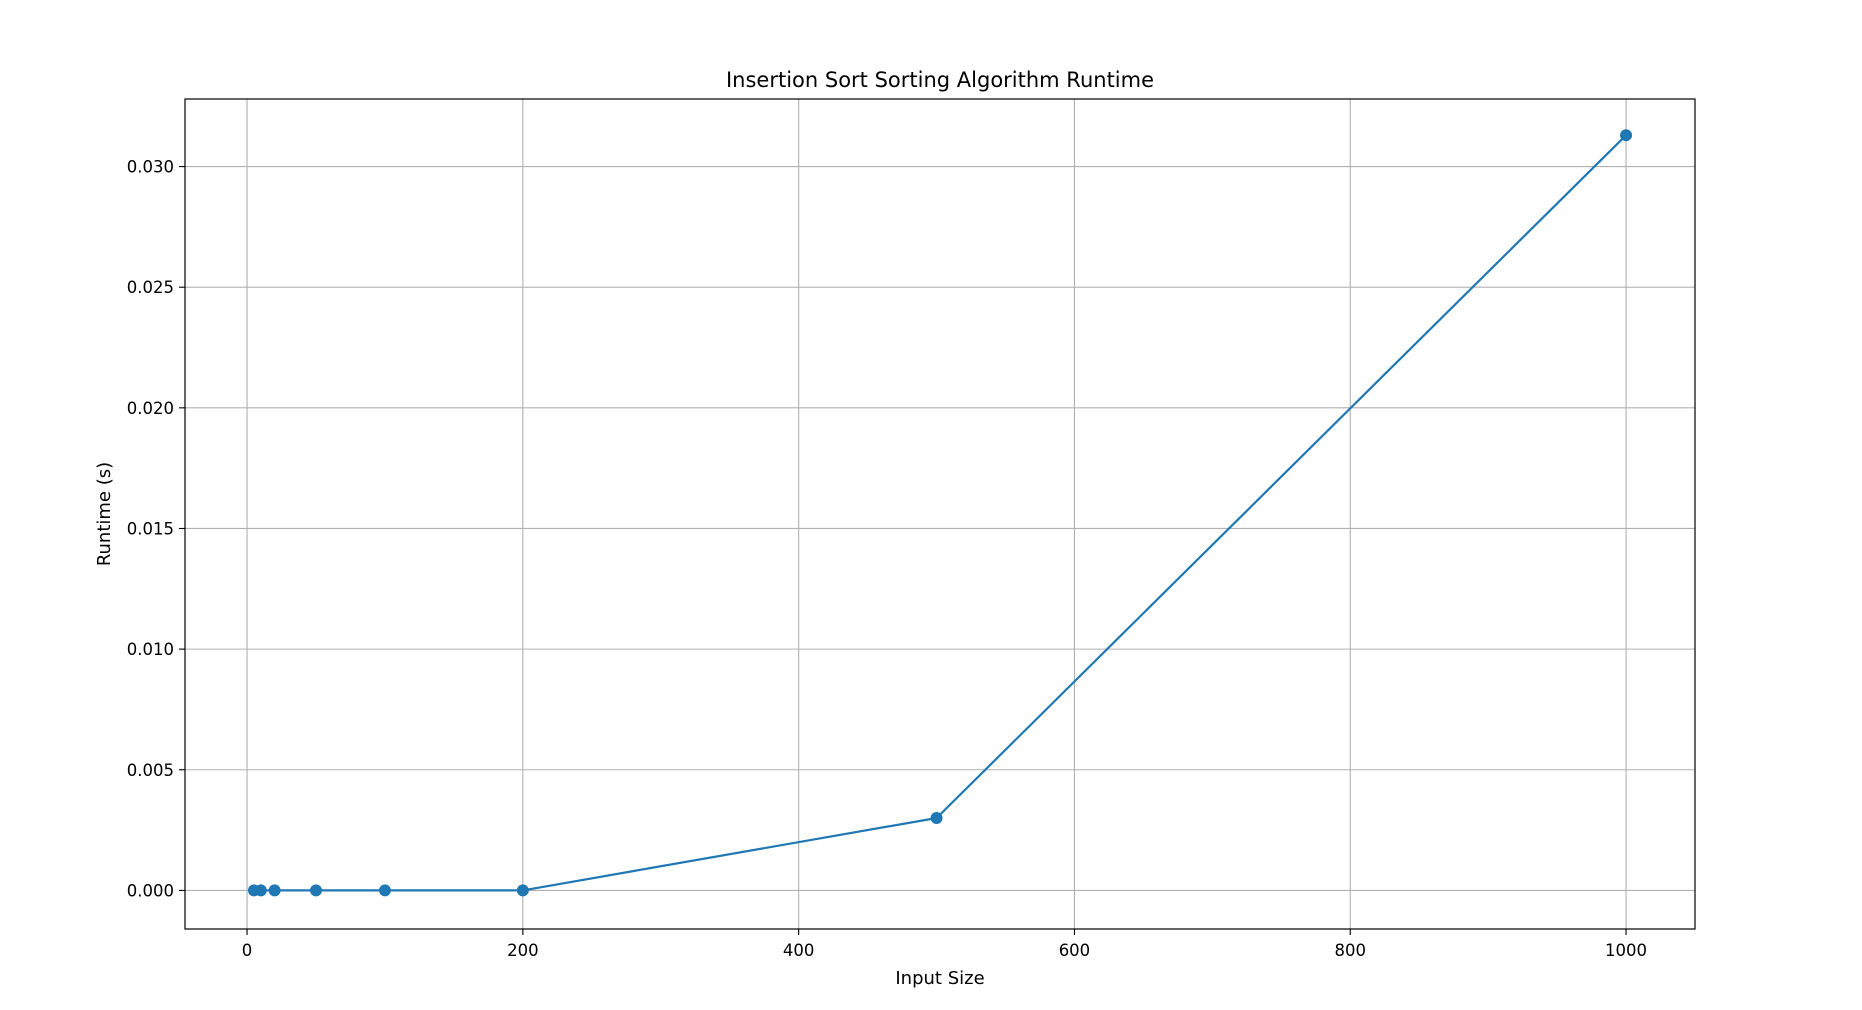  What do you see at coordinates (150, 890) in the screenshot?
I see `y-tick-label: 0.000` at bounding box center [150, 890].